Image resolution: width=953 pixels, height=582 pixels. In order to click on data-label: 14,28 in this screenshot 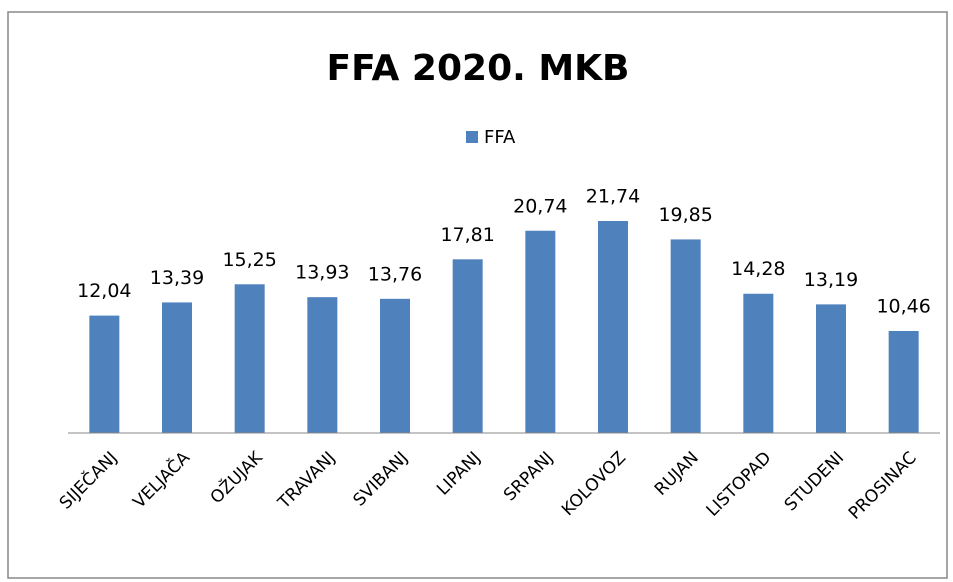, I will do `click(758, 269)`.